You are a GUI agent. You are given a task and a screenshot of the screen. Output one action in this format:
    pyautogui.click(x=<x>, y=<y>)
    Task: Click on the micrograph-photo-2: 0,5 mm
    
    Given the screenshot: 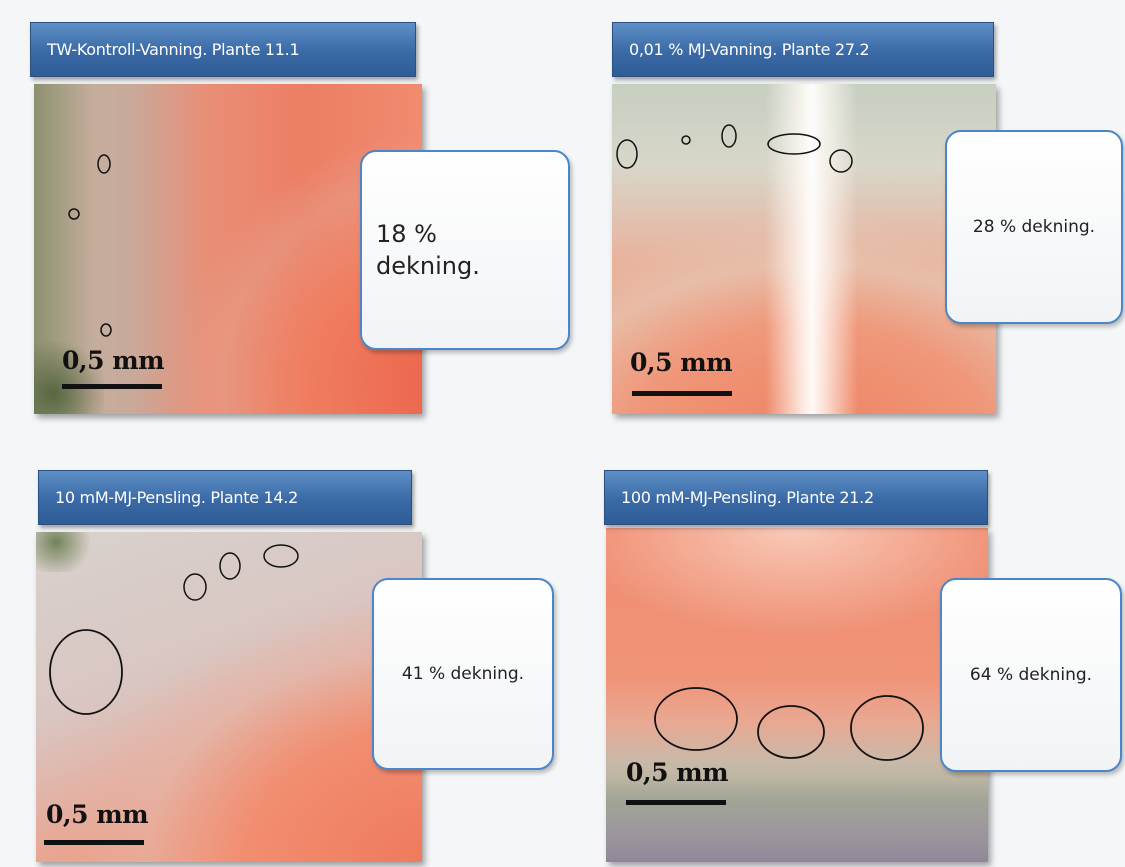 What is the action you would take?
    pyautogui.click(x=804, y=249)
    